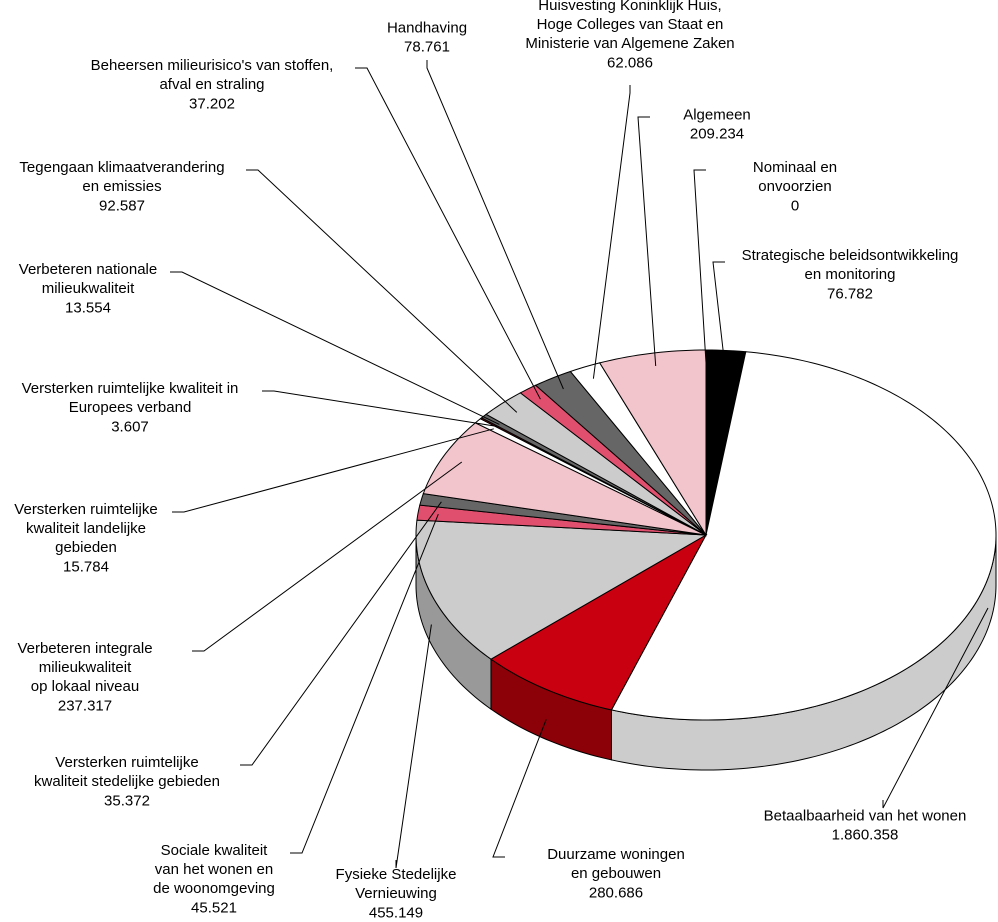 This screenshot has height=922, width=998. Describe the element at coordinates (122, 205) in the screenshot. I see `value-label: 92.587` at that location.